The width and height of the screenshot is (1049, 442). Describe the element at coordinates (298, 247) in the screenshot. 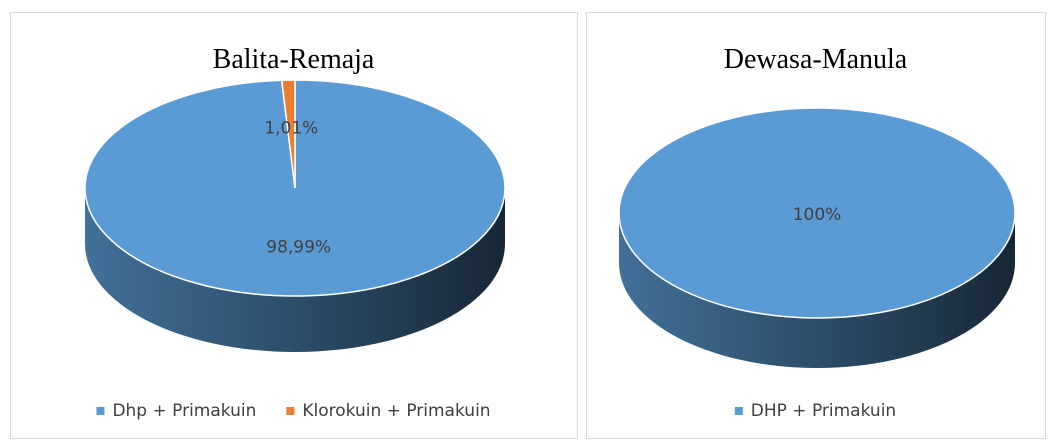

I see `data-label: 98,99%` at that location.